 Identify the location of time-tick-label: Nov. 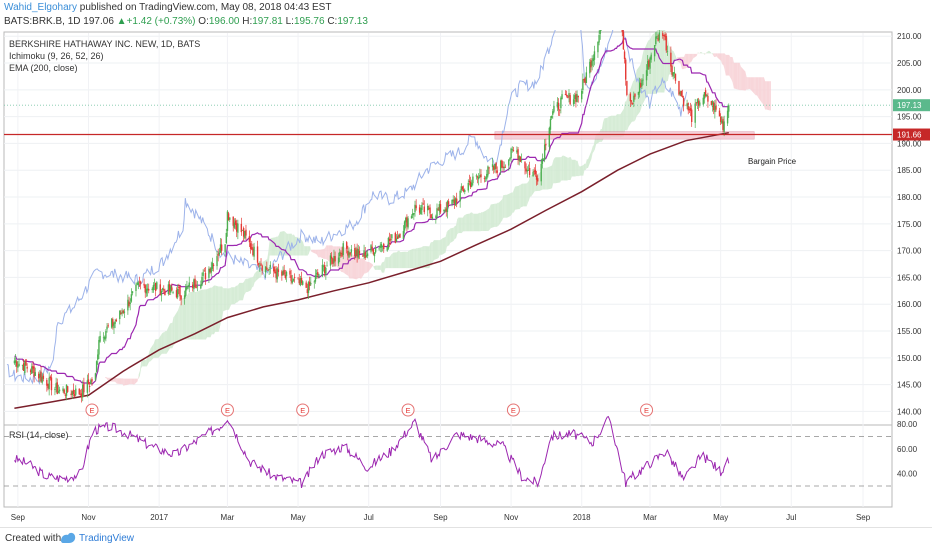
(511, 517).